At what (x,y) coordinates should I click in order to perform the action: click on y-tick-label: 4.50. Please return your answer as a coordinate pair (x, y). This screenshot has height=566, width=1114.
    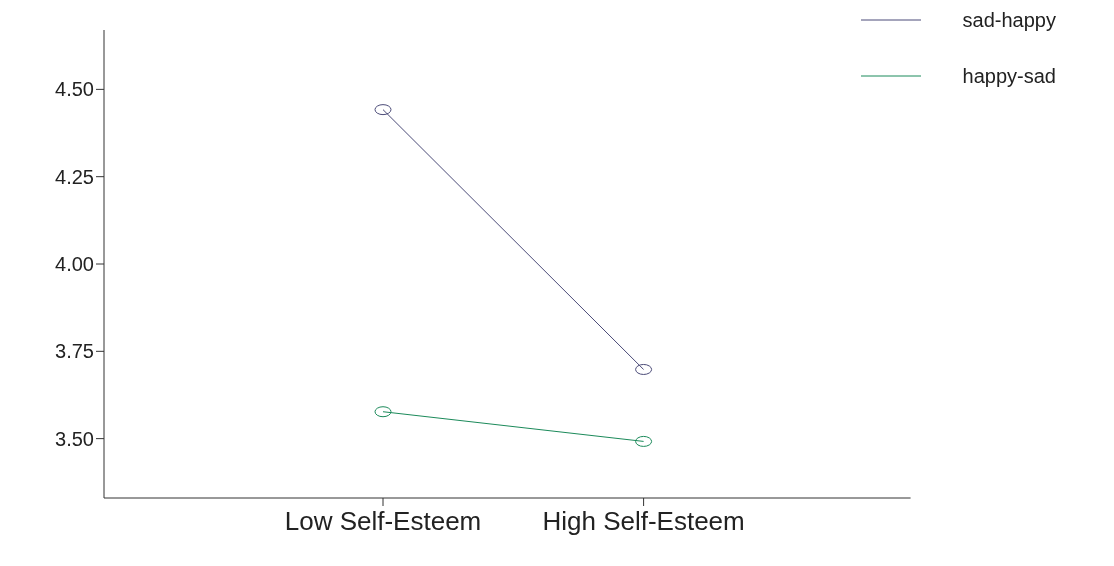
    Looking at the image, I should click on (74, 89).